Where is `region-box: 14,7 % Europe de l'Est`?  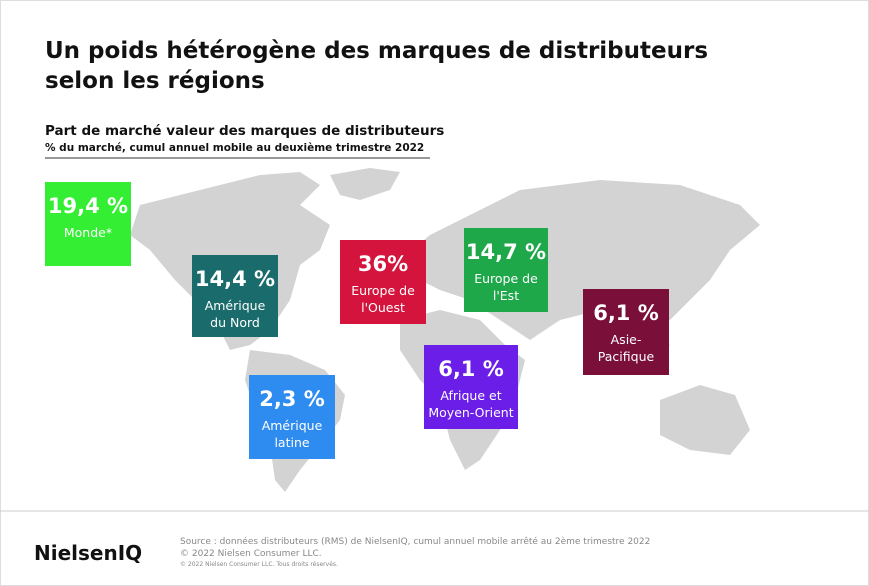
region-box: 14,7 % Europe de l'Est is located at coordinates (506, 270).